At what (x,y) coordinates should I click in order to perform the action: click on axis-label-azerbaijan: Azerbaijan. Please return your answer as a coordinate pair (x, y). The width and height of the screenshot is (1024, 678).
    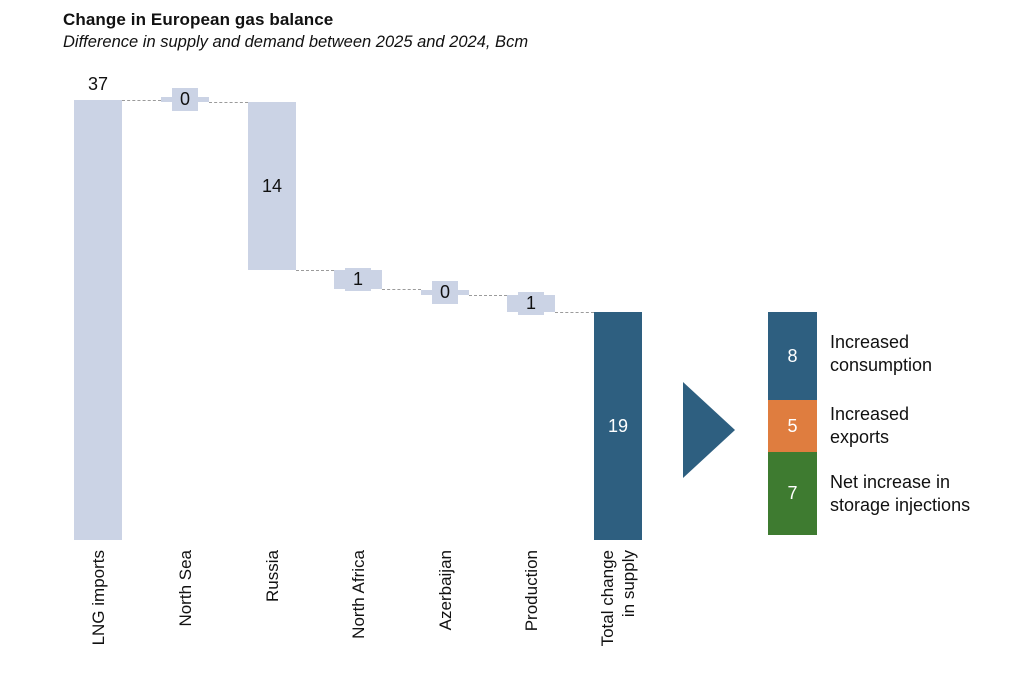
    Looking at the image, I should click on (445, 590).